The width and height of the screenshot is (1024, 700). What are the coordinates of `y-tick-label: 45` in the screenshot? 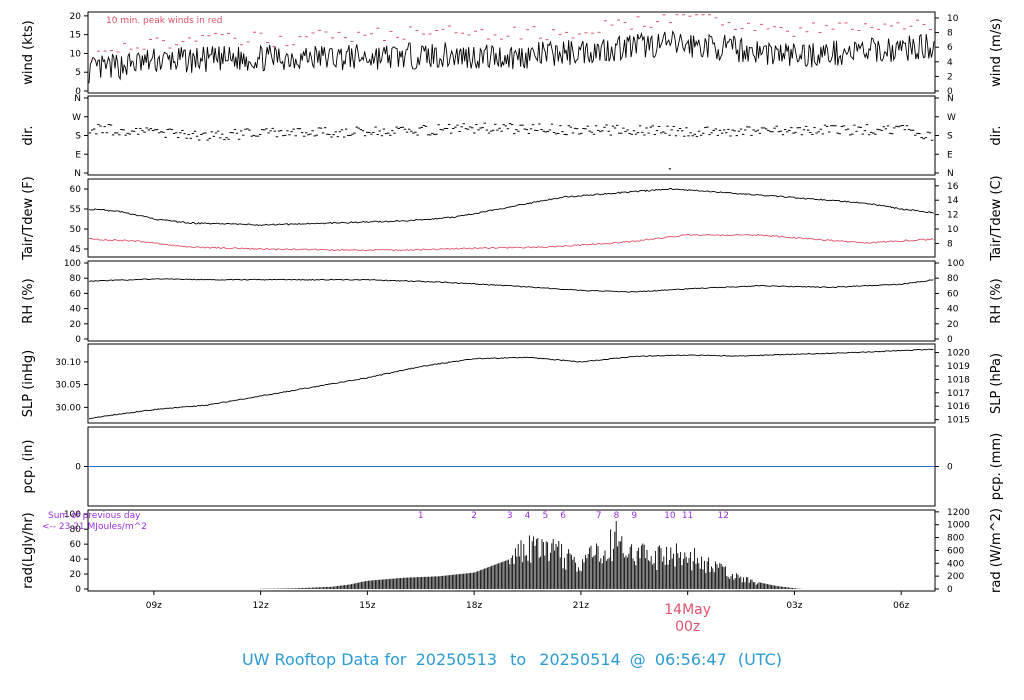 It's located at (75, 250).